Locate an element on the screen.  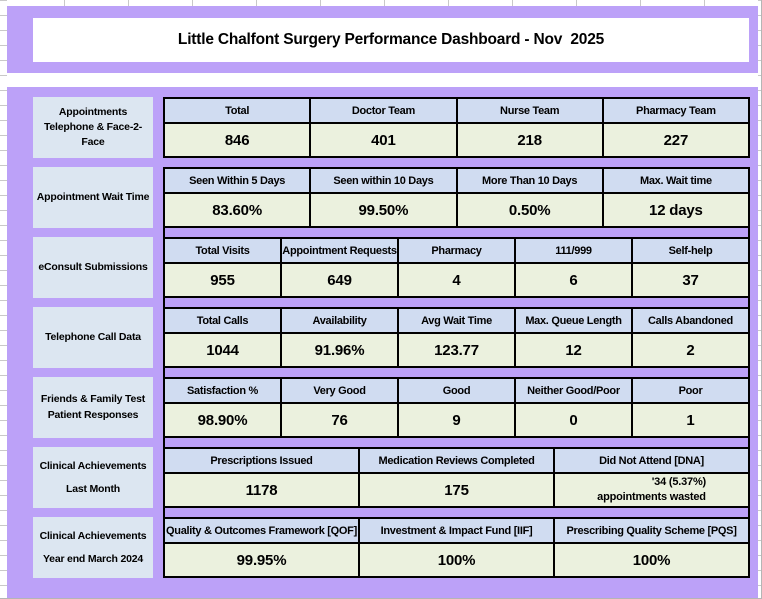
value-cell: 0.50% is located at coordinates (528, 210).